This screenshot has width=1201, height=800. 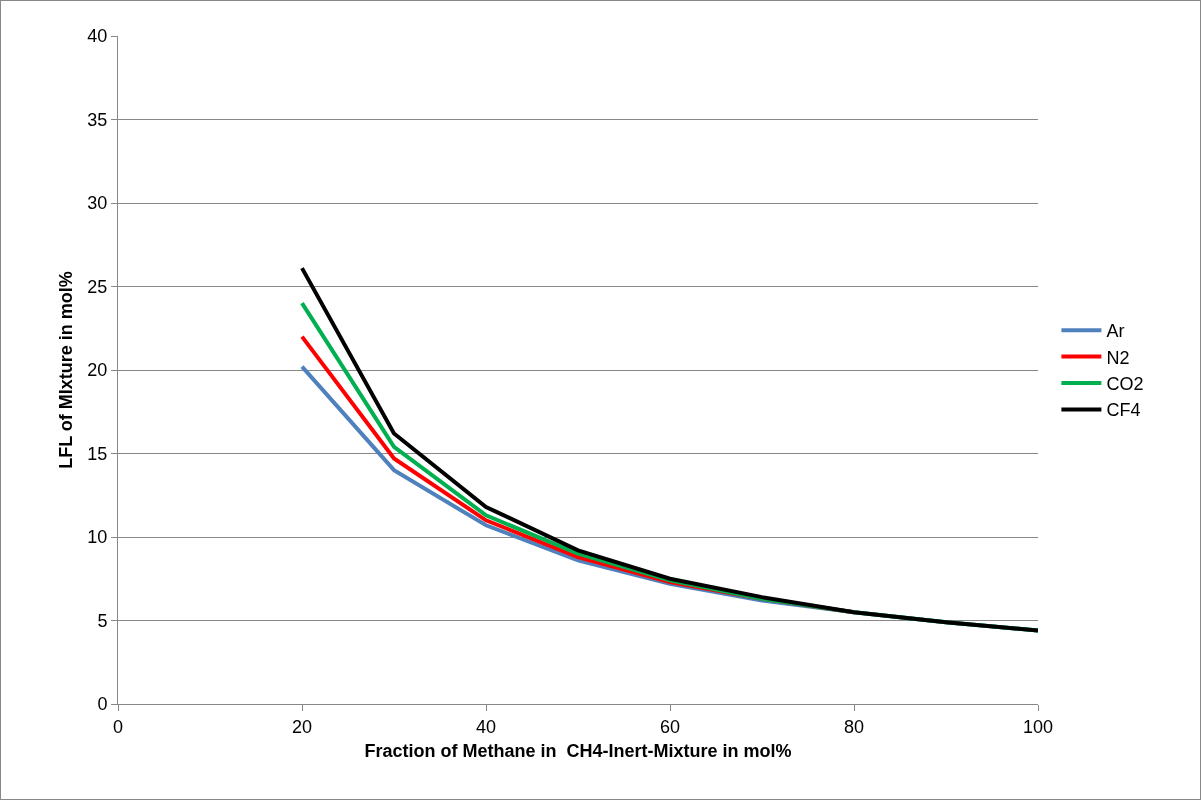 I want to click on x-axis-title: Fraction of Methane in CH4-Inert-Mixture in mol%, so click(x=578, y=750).